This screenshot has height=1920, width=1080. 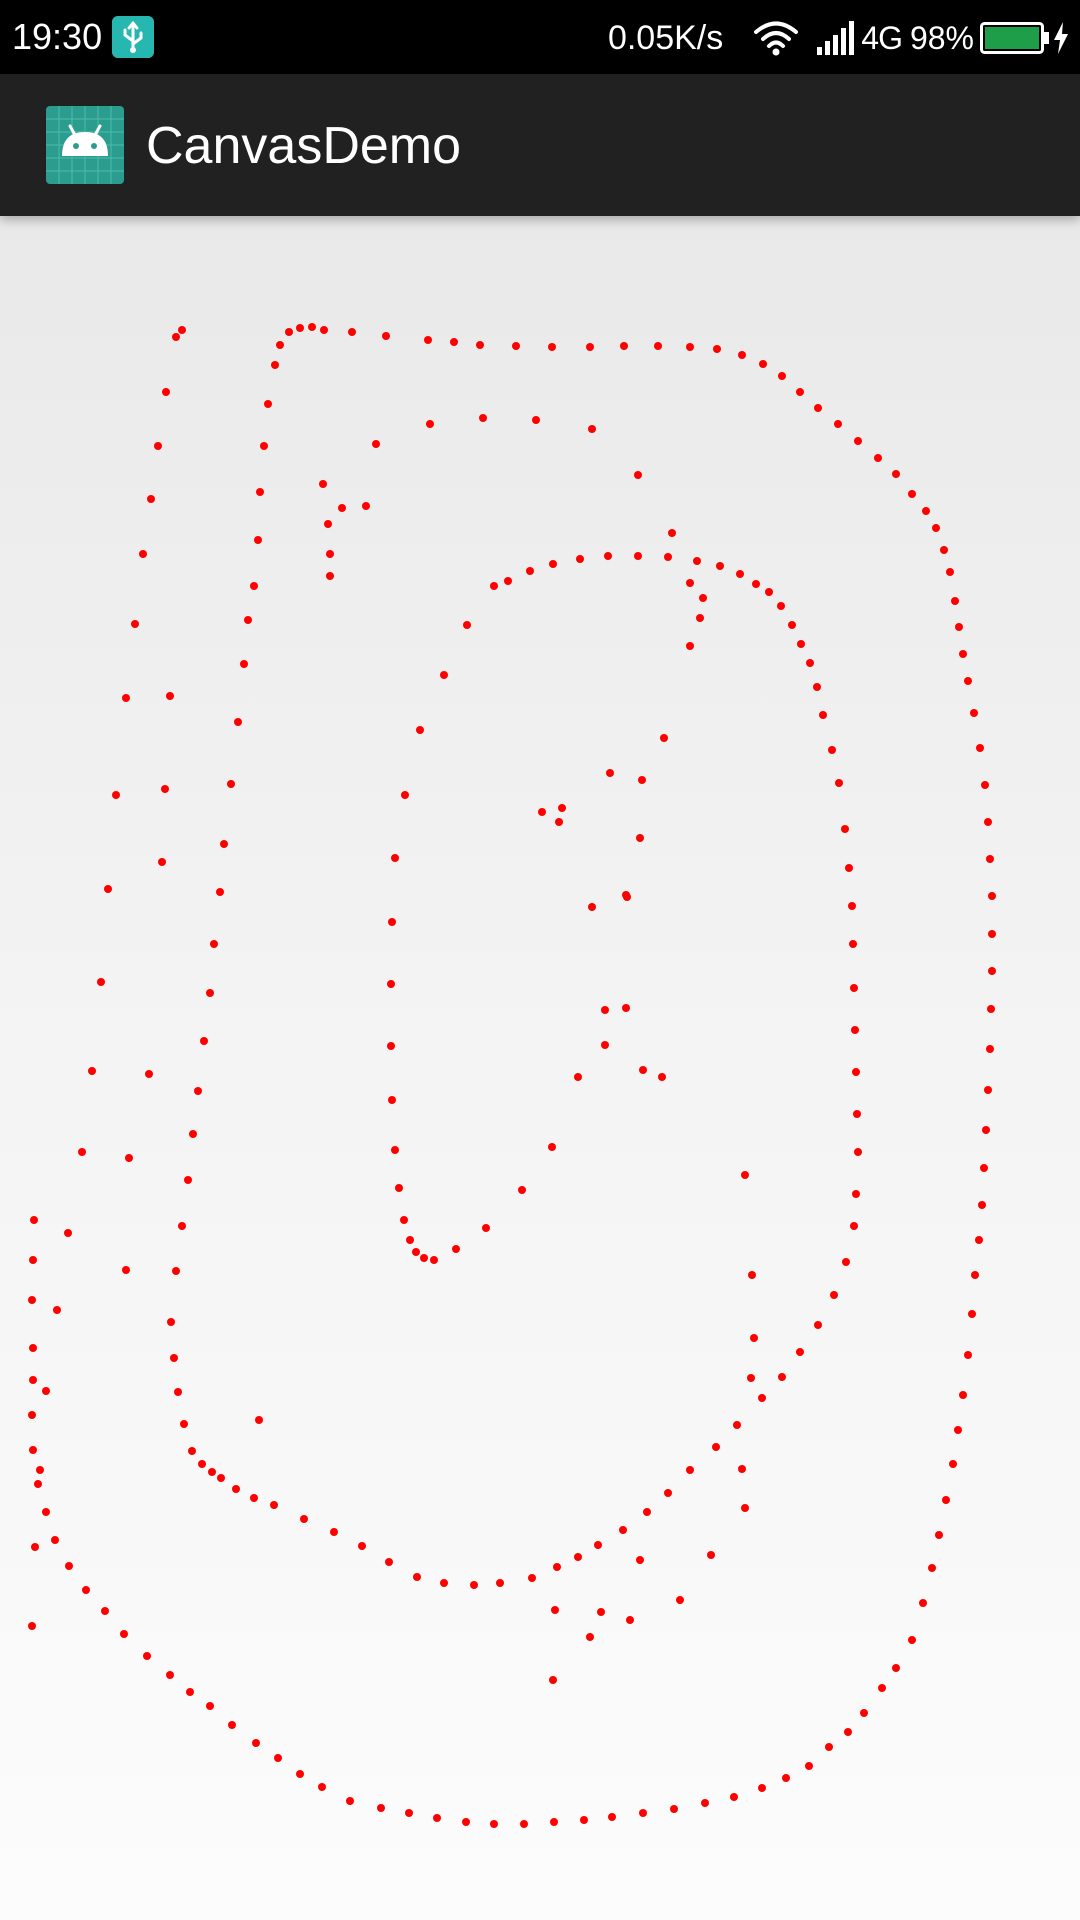 I want to click on app-title: CanvasDemo, so click(x=303, y=146).